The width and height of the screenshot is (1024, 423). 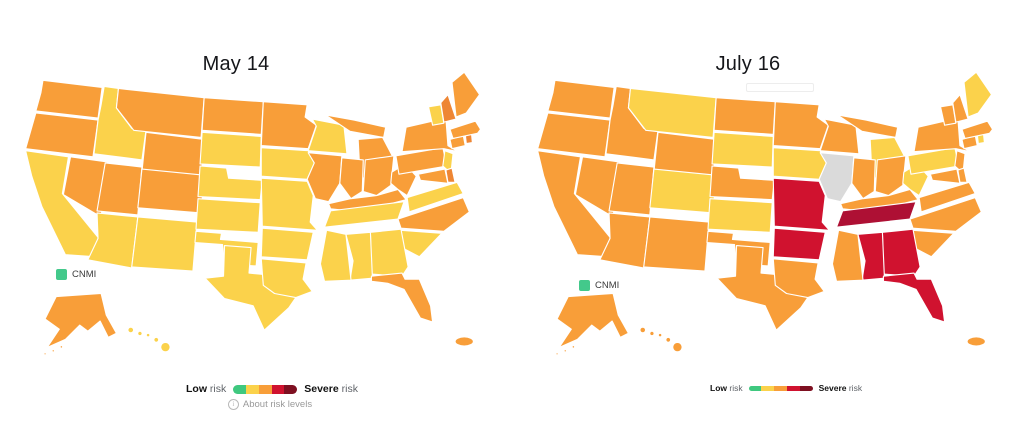 I want to click on risk-legend: Low risk Severe risk, so click(x=786, y=388).